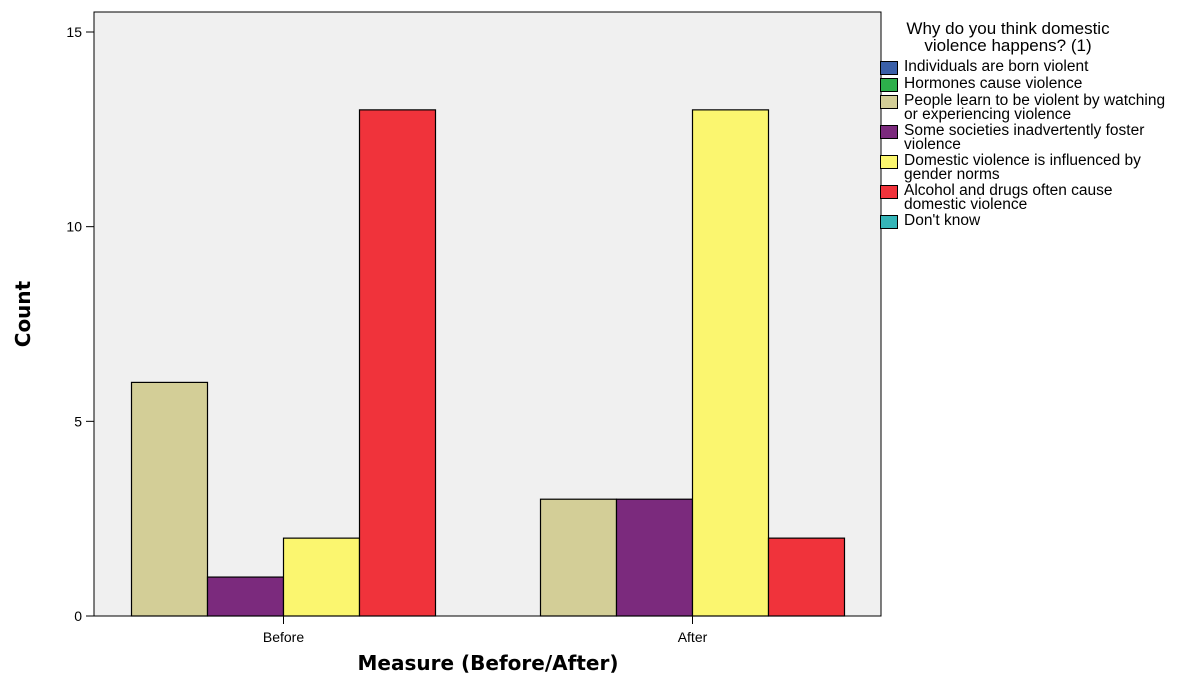  I want to click on x-tick-label-before: Before, so click(283, 637).